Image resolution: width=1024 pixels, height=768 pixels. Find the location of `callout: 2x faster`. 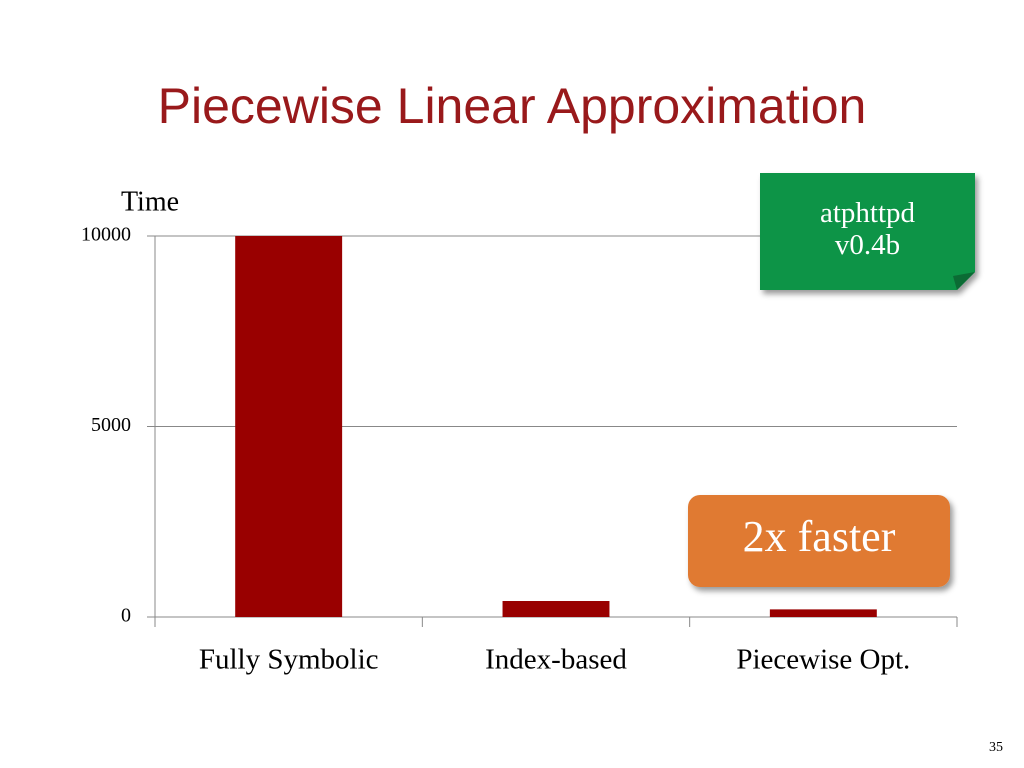

callout: 2x faster is located at coordinates (819, 541).